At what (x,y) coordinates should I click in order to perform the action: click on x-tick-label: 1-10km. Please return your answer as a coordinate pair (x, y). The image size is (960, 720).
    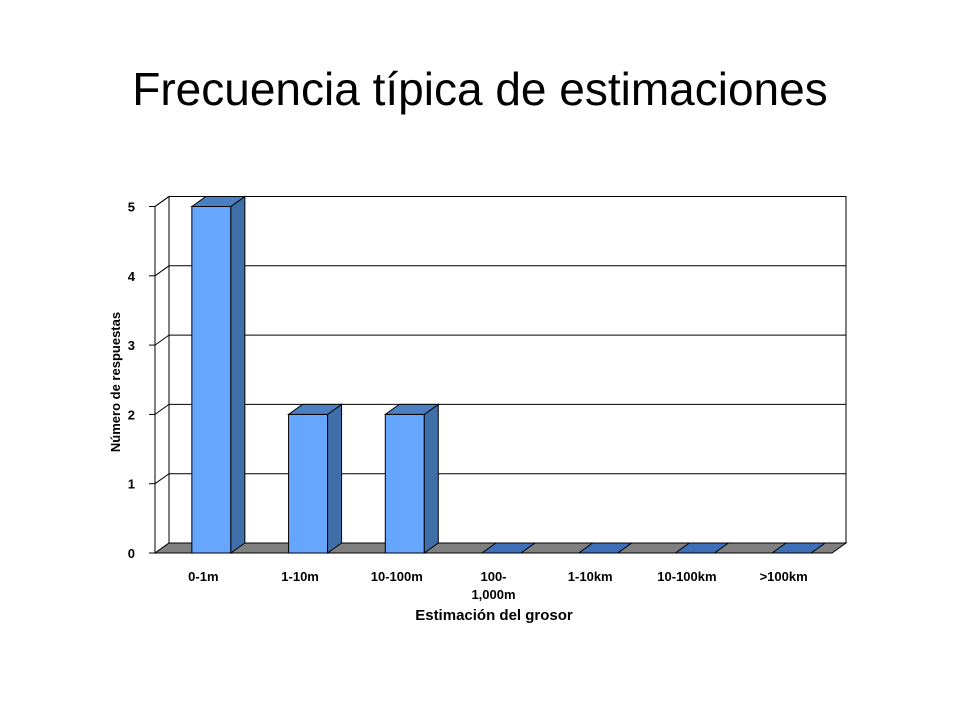
    Looking at the image, I should click on (590, 576).